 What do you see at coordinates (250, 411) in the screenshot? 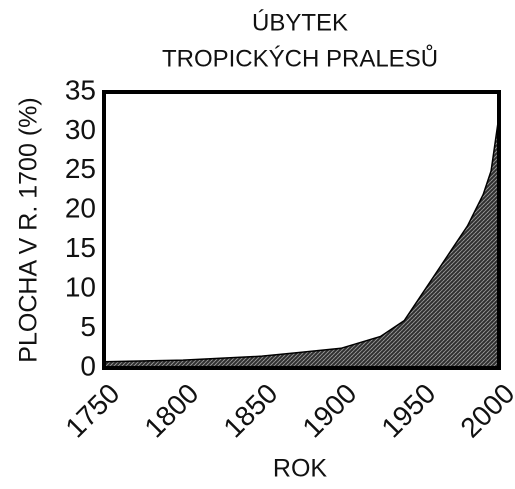
I see `x-tick-label: 1850` at bounding box center [250, 411].